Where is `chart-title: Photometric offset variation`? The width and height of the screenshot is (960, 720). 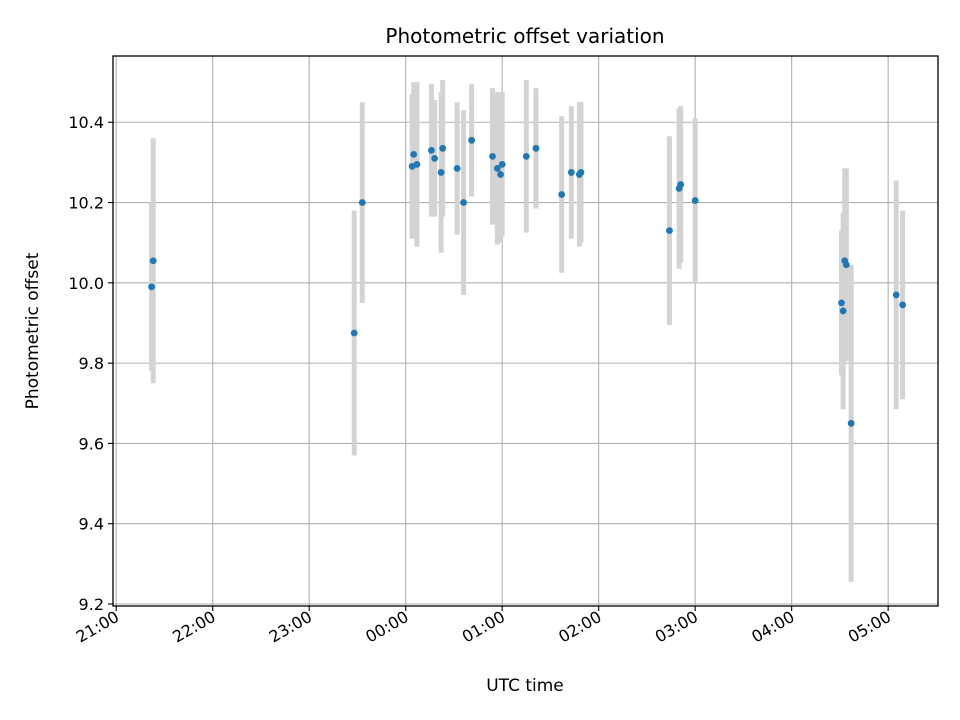 chart-title: Photometric offset variation is located at coordinates (524, 36).